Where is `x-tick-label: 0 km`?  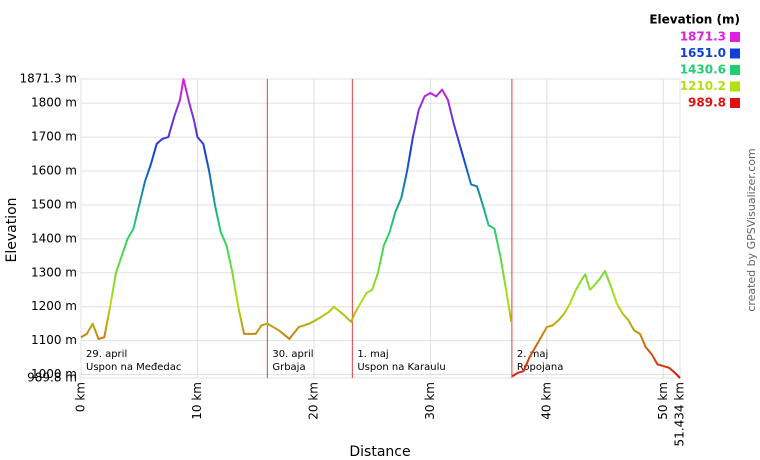 x-tick-label: 0 km is located at coordinates (81, 397).